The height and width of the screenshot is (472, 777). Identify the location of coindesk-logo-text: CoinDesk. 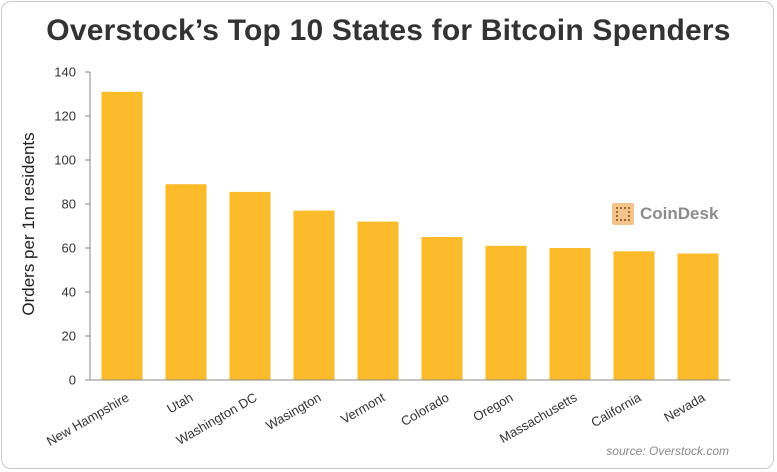
(679, 213).